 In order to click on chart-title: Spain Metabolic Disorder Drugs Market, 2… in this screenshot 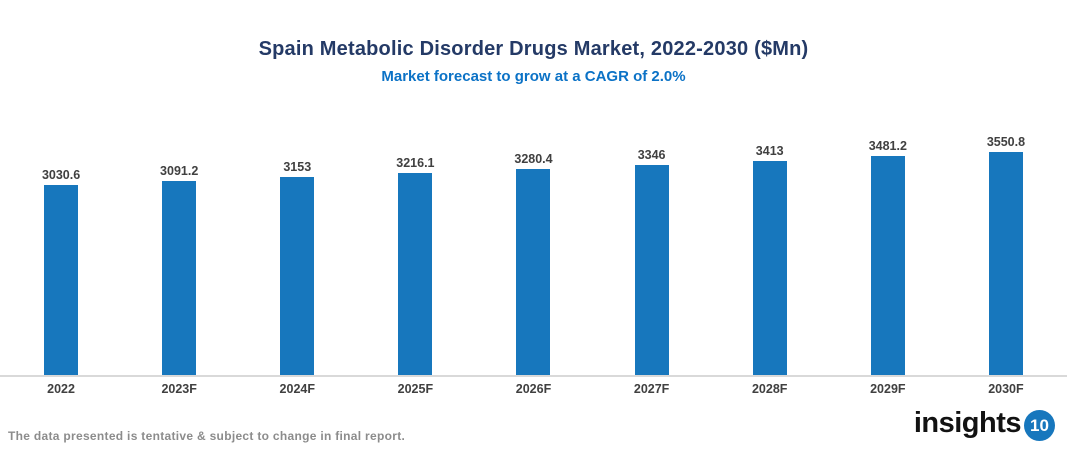, I will do `click(533, 49)`.